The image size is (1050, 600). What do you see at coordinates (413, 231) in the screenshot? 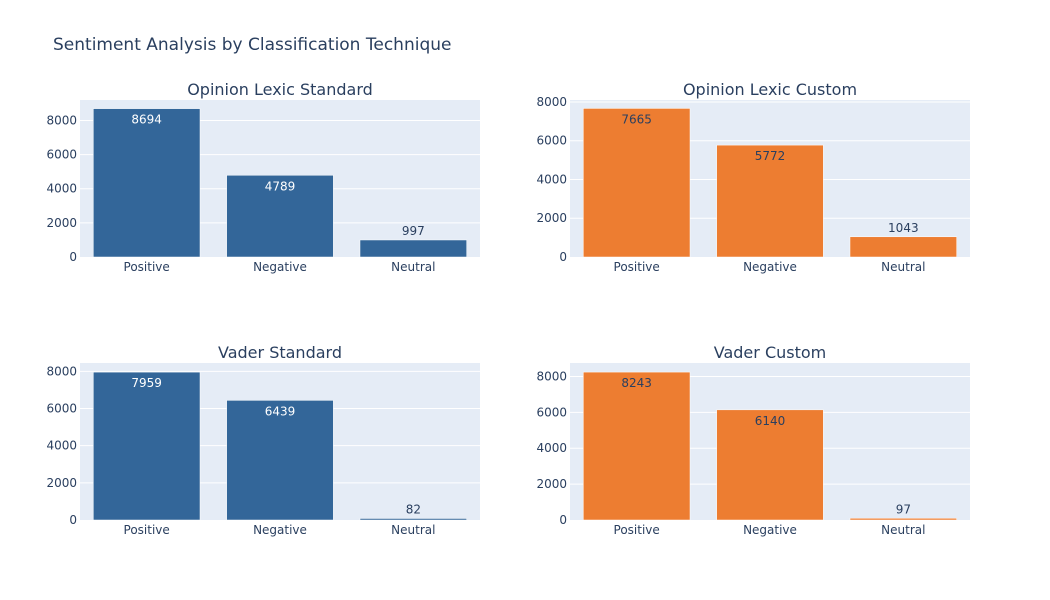
I see `bar-value-label: 997` at bounding box center [413, 231].